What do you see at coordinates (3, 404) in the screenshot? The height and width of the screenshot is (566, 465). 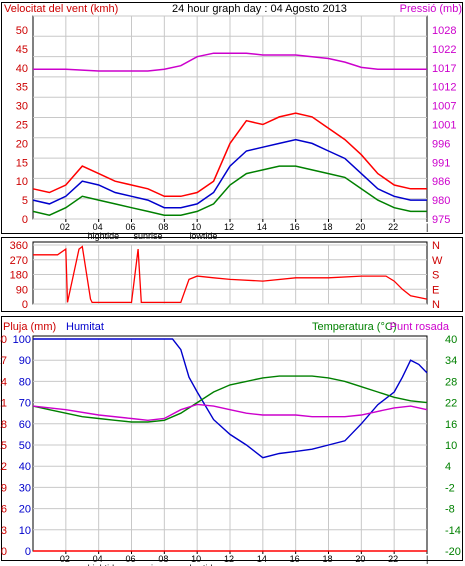 I see `rain-tick-label: 21` at bounding box center [3, 404].